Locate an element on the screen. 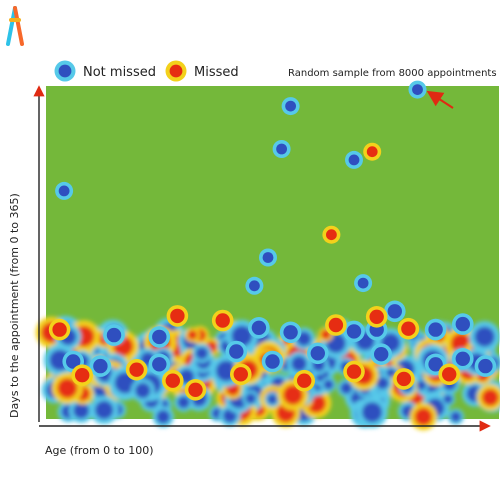 The image size is (500, 500). y-axis-label: Days to the appointment (from 0 to 365) is located at coordinates (14, 305).